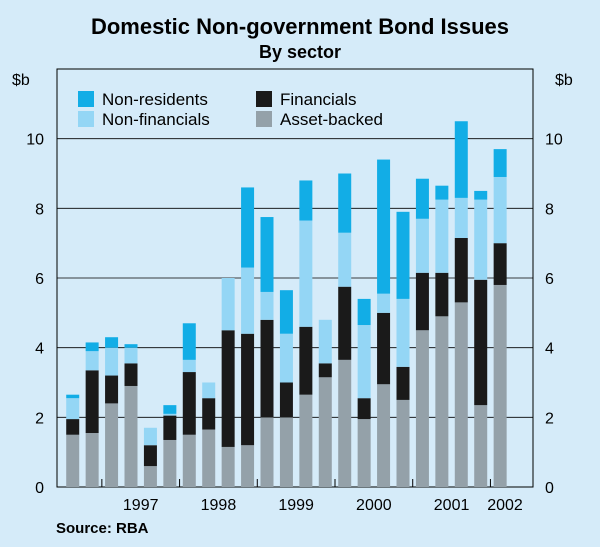 The image size is (600, 547). What do you see at coordinates (481, 446) in the screenshot?
I see `bar-asset-backed-2001-q4` at bounding box center [481, 446].